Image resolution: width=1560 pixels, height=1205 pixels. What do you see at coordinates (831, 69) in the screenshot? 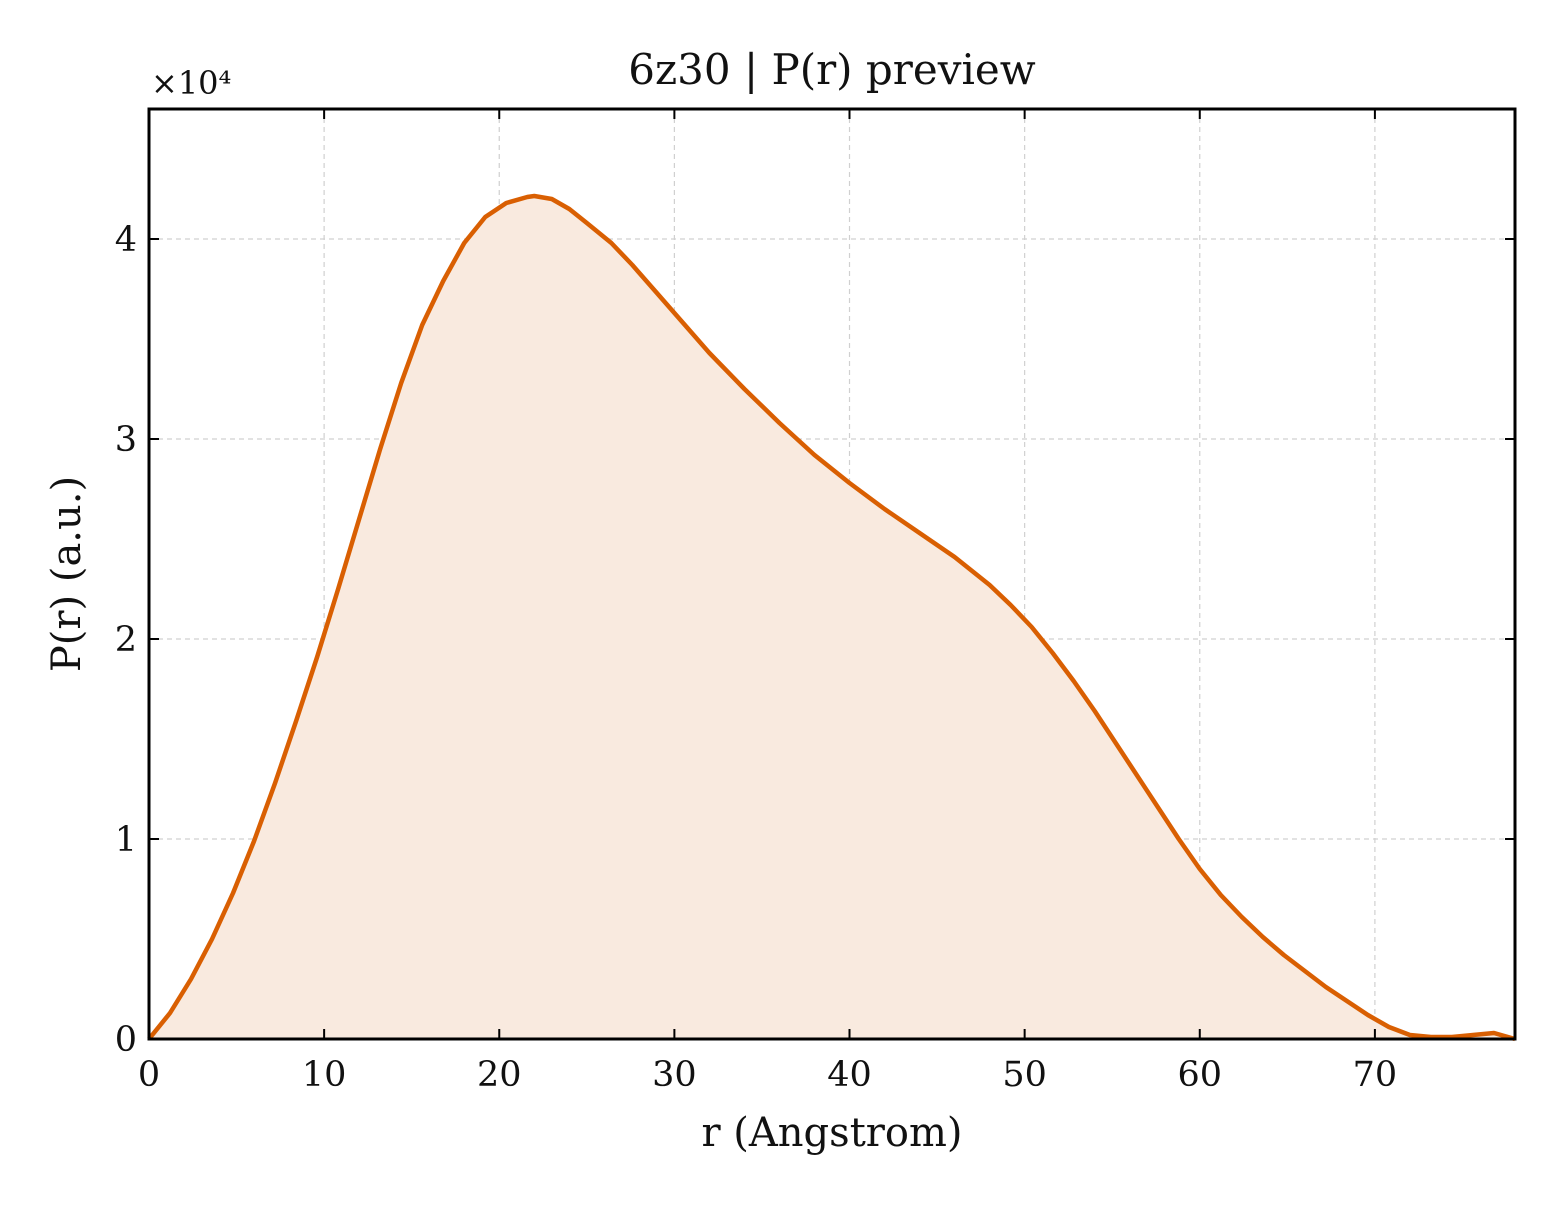
I see `chart-title: 6z30 | P(r) preview` at bounding box center [831, 69].